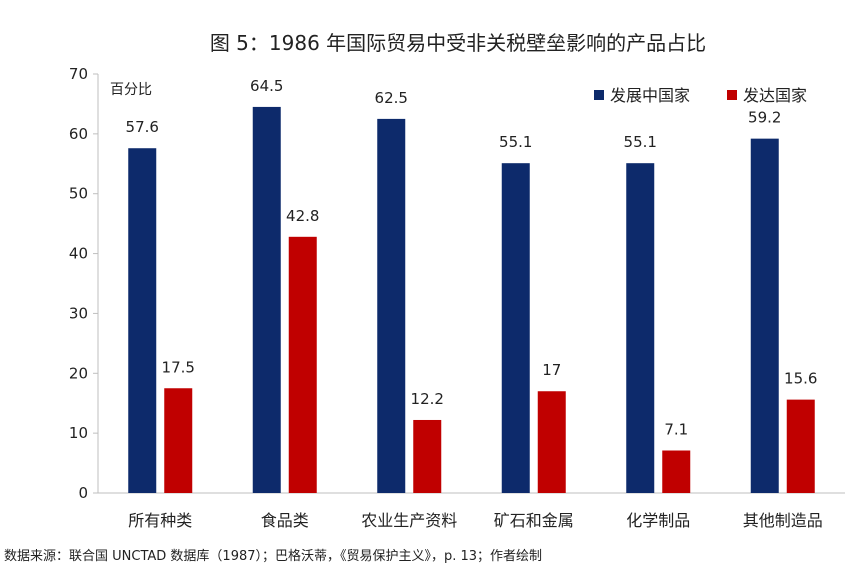  I want to click on x-tick-label: 所有种类, so click(160, 520).